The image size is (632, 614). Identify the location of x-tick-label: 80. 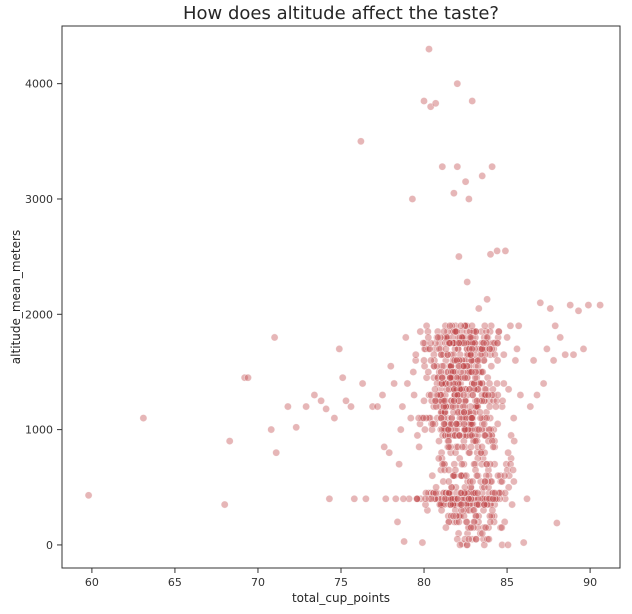
(424, 582).